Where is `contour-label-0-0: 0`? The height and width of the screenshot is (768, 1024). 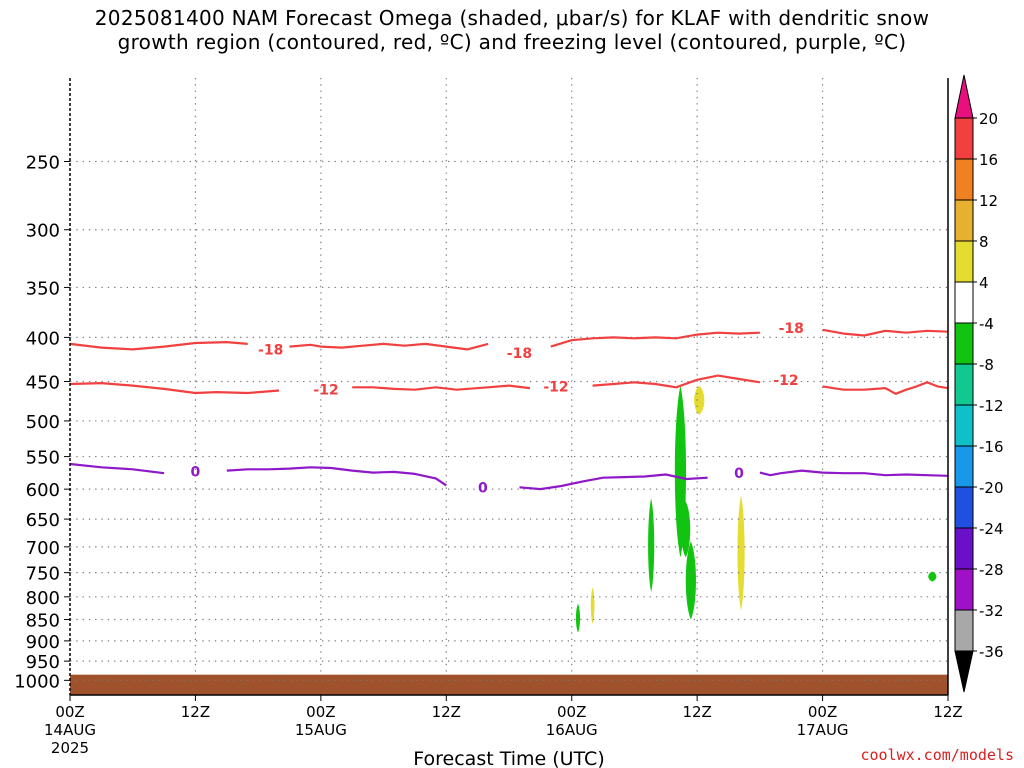 contour-label-0-0: 0 is located at coordinates (196, 472).